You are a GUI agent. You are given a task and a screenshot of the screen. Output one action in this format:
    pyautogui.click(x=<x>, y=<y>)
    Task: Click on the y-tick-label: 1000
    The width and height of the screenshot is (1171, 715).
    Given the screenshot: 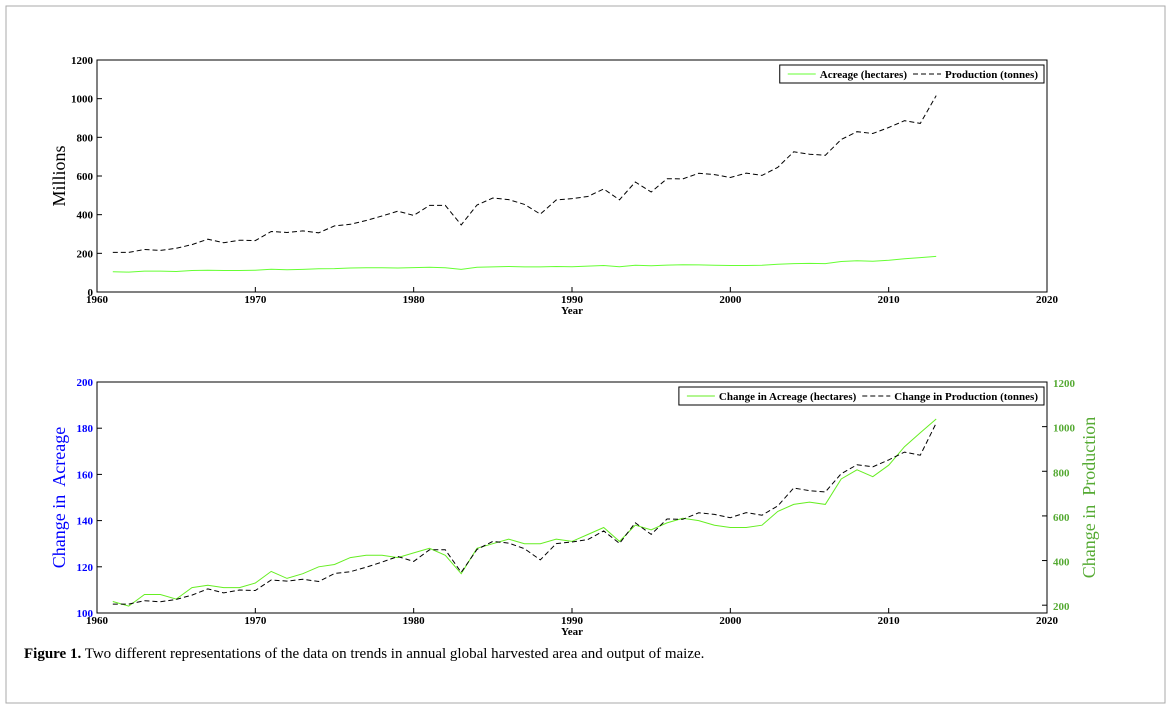 What is the action you would take?
    pyautogui.click(x=82, y=100)
    